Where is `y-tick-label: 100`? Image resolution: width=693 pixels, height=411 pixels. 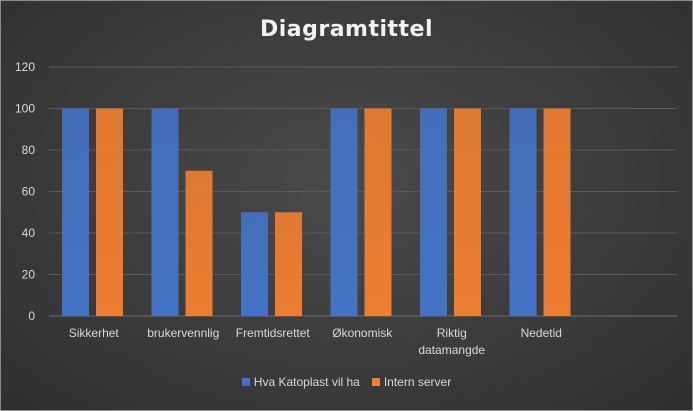 y-tick-label: 100 is located at coordinates (25, 109).